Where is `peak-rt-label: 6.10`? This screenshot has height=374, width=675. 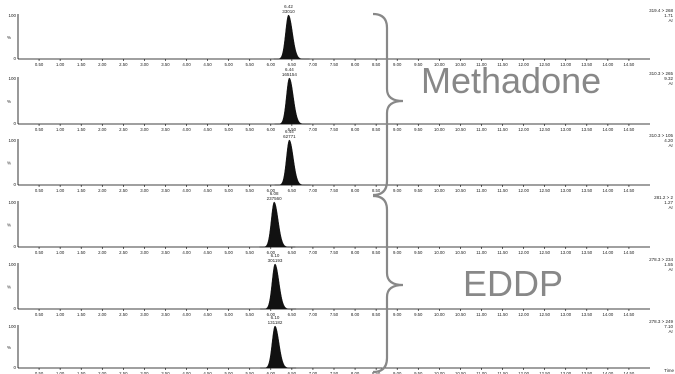 peak-rt-label: 6.10 is located at coordinates (275, 255).